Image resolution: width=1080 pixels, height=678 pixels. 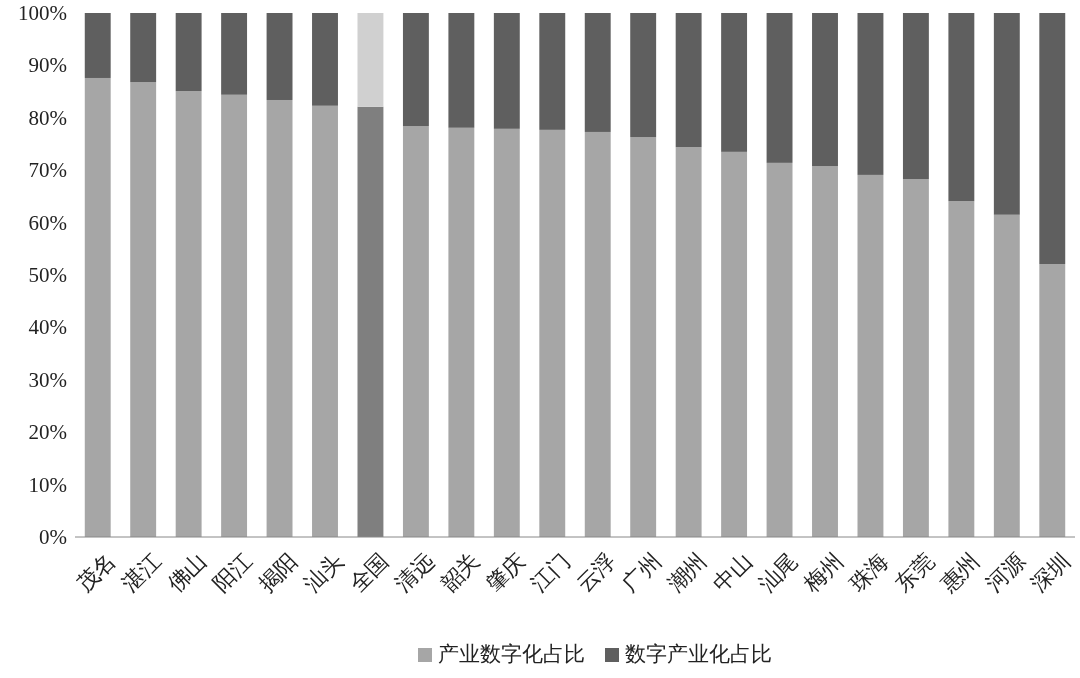 I want to click on y-tick-label: 10%, so click(x=47, y=484).